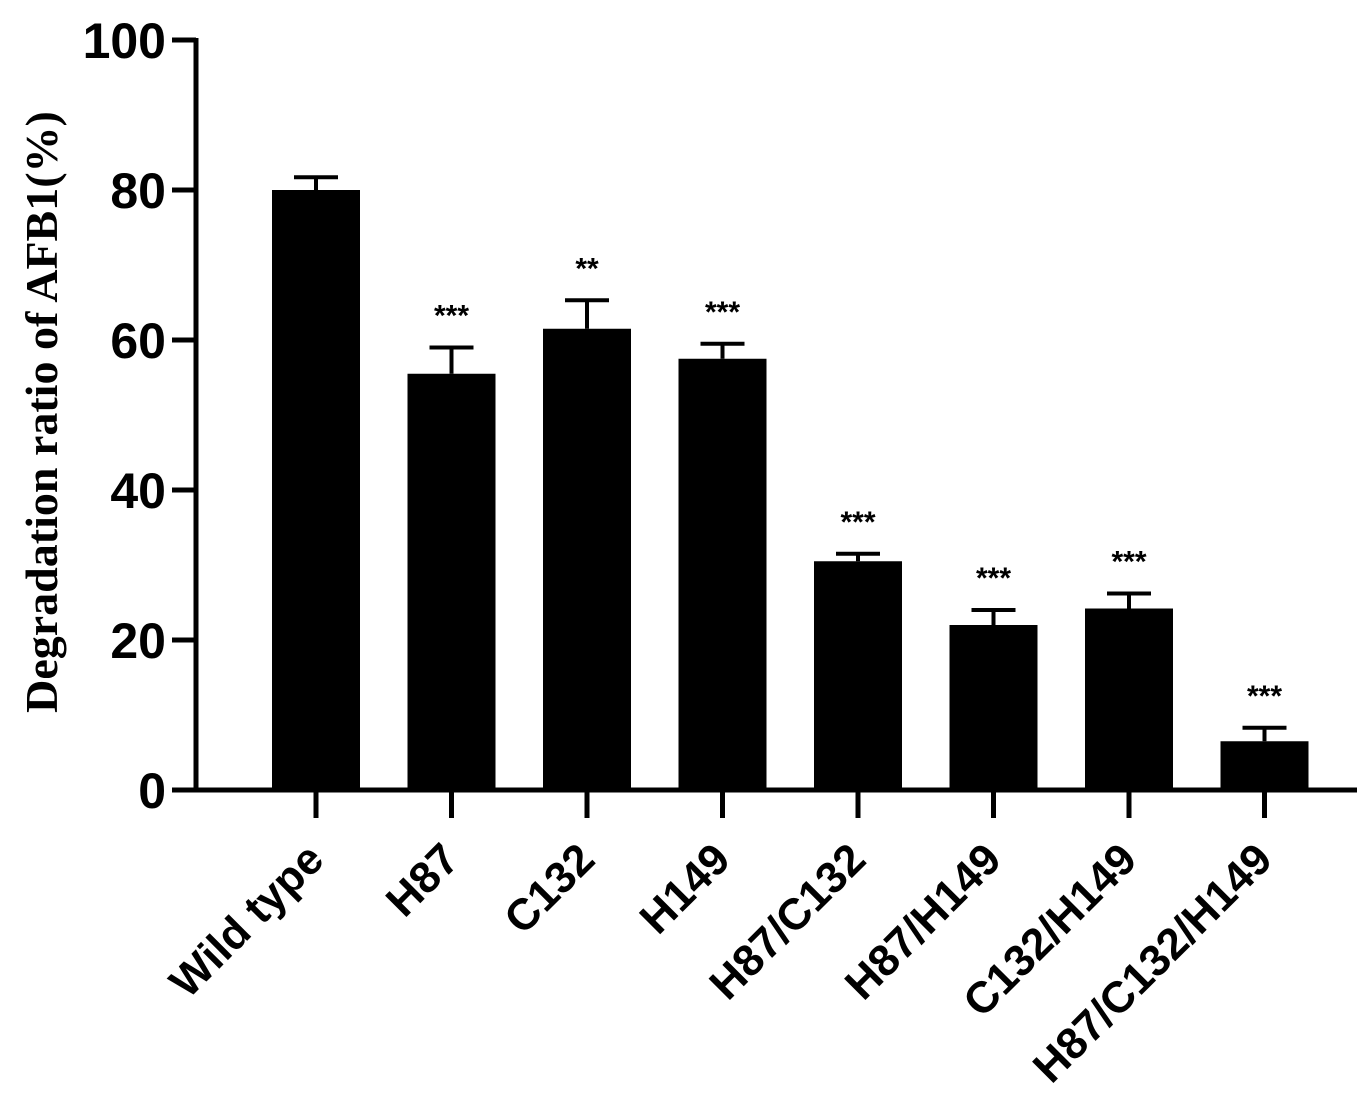  Describe the element at coordinates (124, 41) in the screenshot. I see `y-tick-label: 100` at that location.